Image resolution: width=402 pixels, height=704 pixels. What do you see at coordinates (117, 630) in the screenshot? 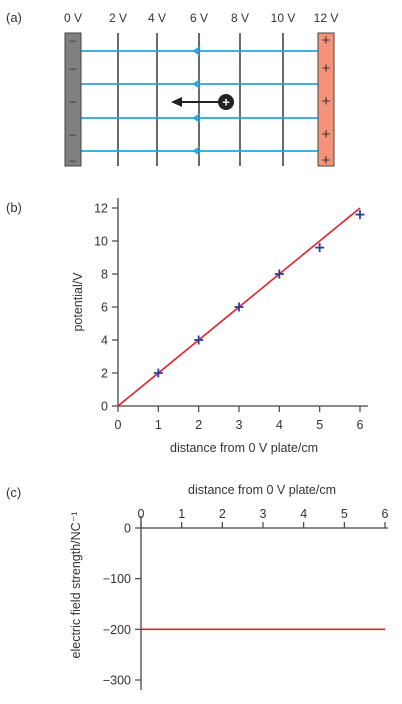
I see `y-tick-label: −200` at bounding box center [117, 630].